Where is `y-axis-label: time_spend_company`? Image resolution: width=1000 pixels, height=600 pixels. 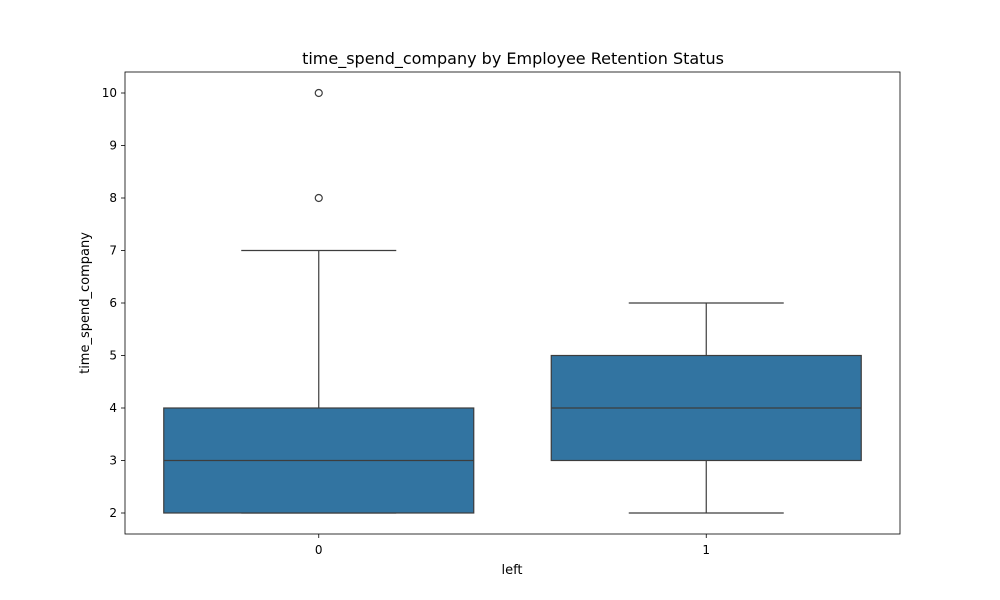
y-axis-label: time_spend_company is located at coordinates (85, 303).